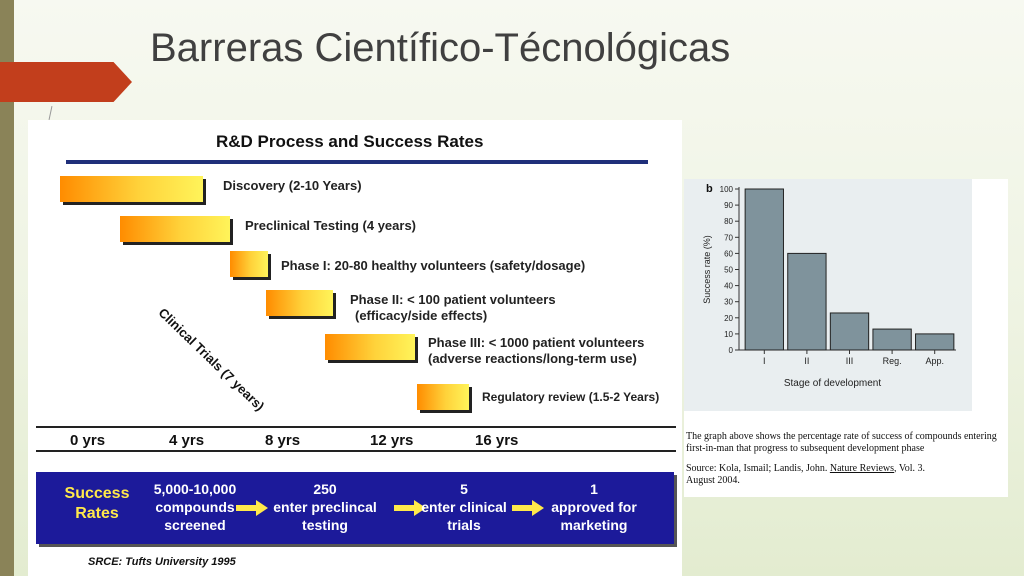 The image size is (1024, 576). I want to click on x-axis-label: Stage of development, so click(833, 383).